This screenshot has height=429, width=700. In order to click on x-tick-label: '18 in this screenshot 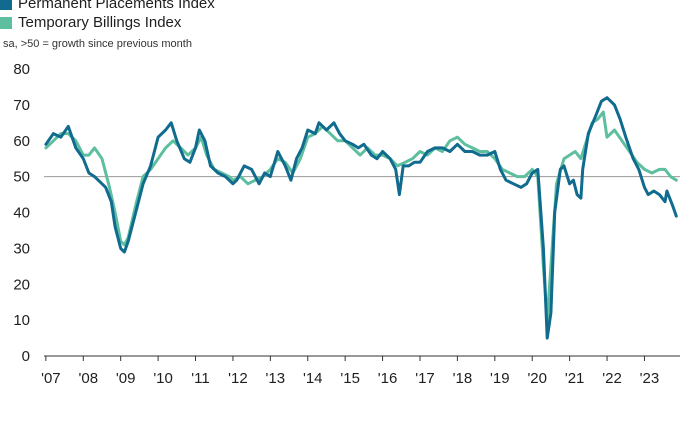, I will do `click(463, 378)`.